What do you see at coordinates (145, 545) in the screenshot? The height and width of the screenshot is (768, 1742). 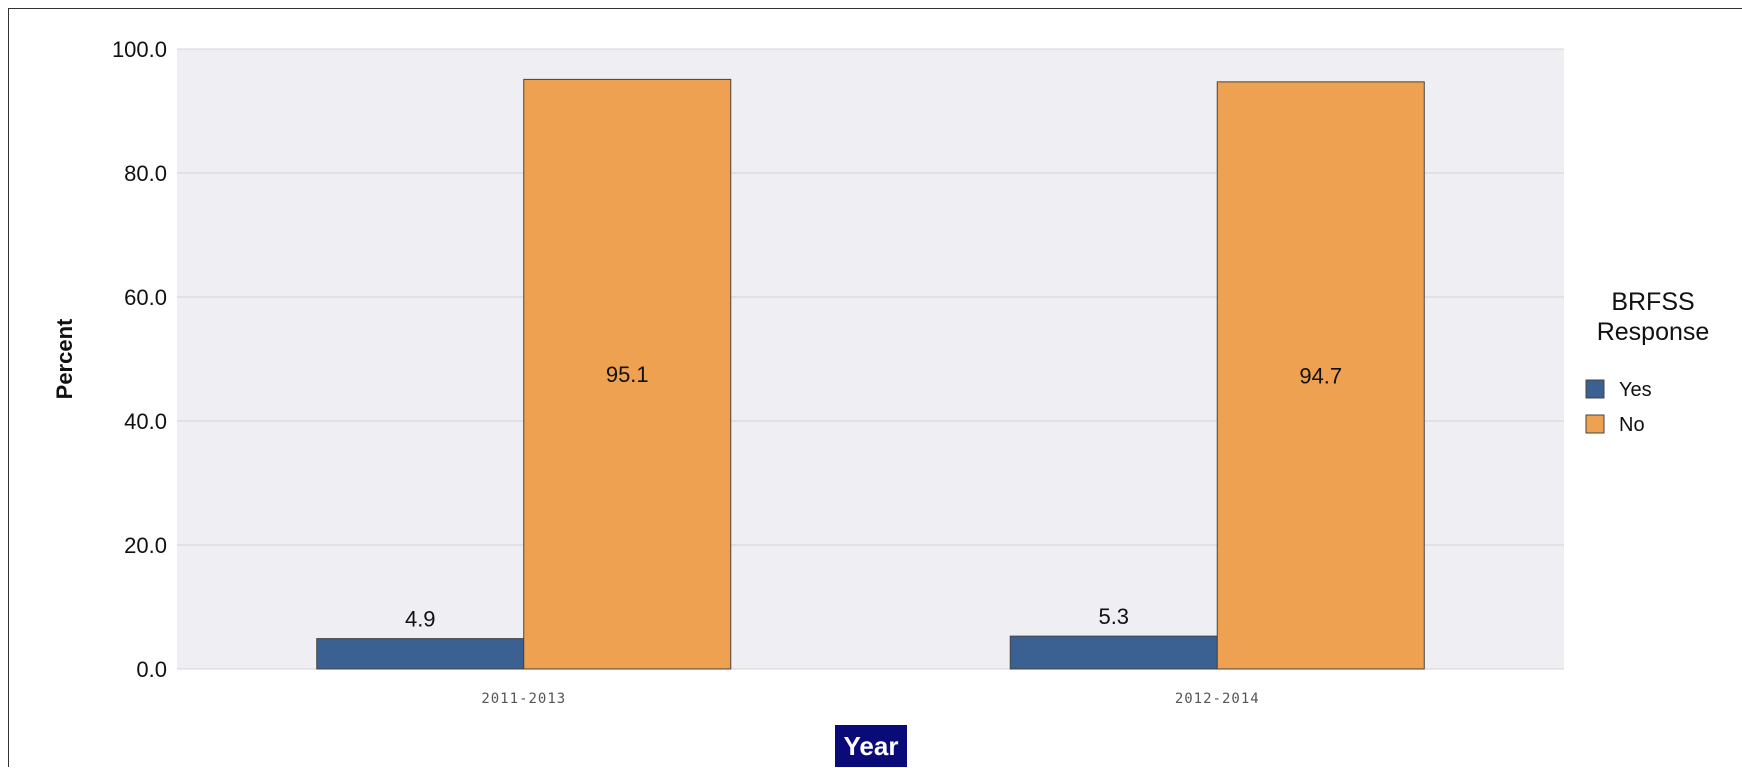 I see `y-tick-label: 20.0` at bounding box center [145, 545].